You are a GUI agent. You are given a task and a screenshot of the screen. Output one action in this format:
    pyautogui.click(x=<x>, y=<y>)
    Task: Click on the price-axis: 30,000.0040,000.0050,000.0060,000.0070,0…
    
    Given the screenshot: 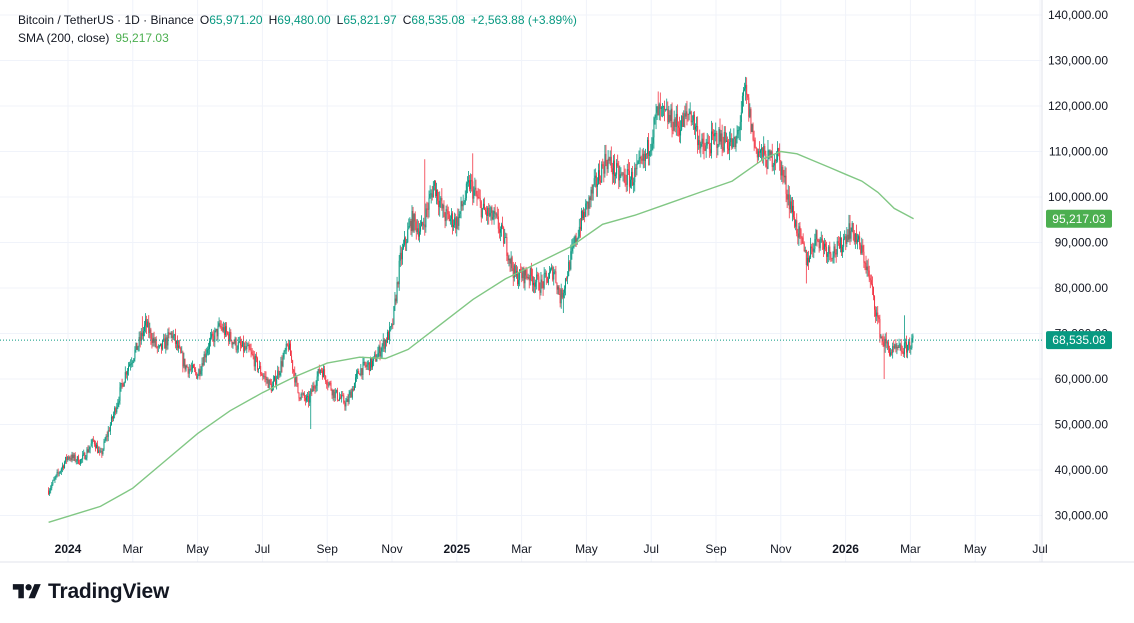 What is the action you would take?
    pyautogui.click(x=1078, y=265)
    